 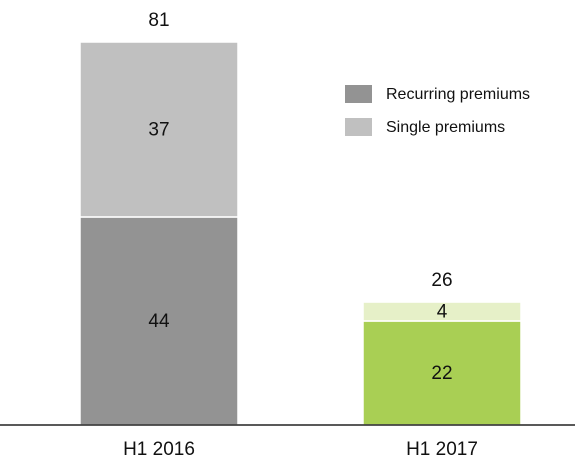 What do you see at coordinates (159, 449) in the screenshot?
I see `x-tick-label: H1 2016` at bounding box center [159, 449].